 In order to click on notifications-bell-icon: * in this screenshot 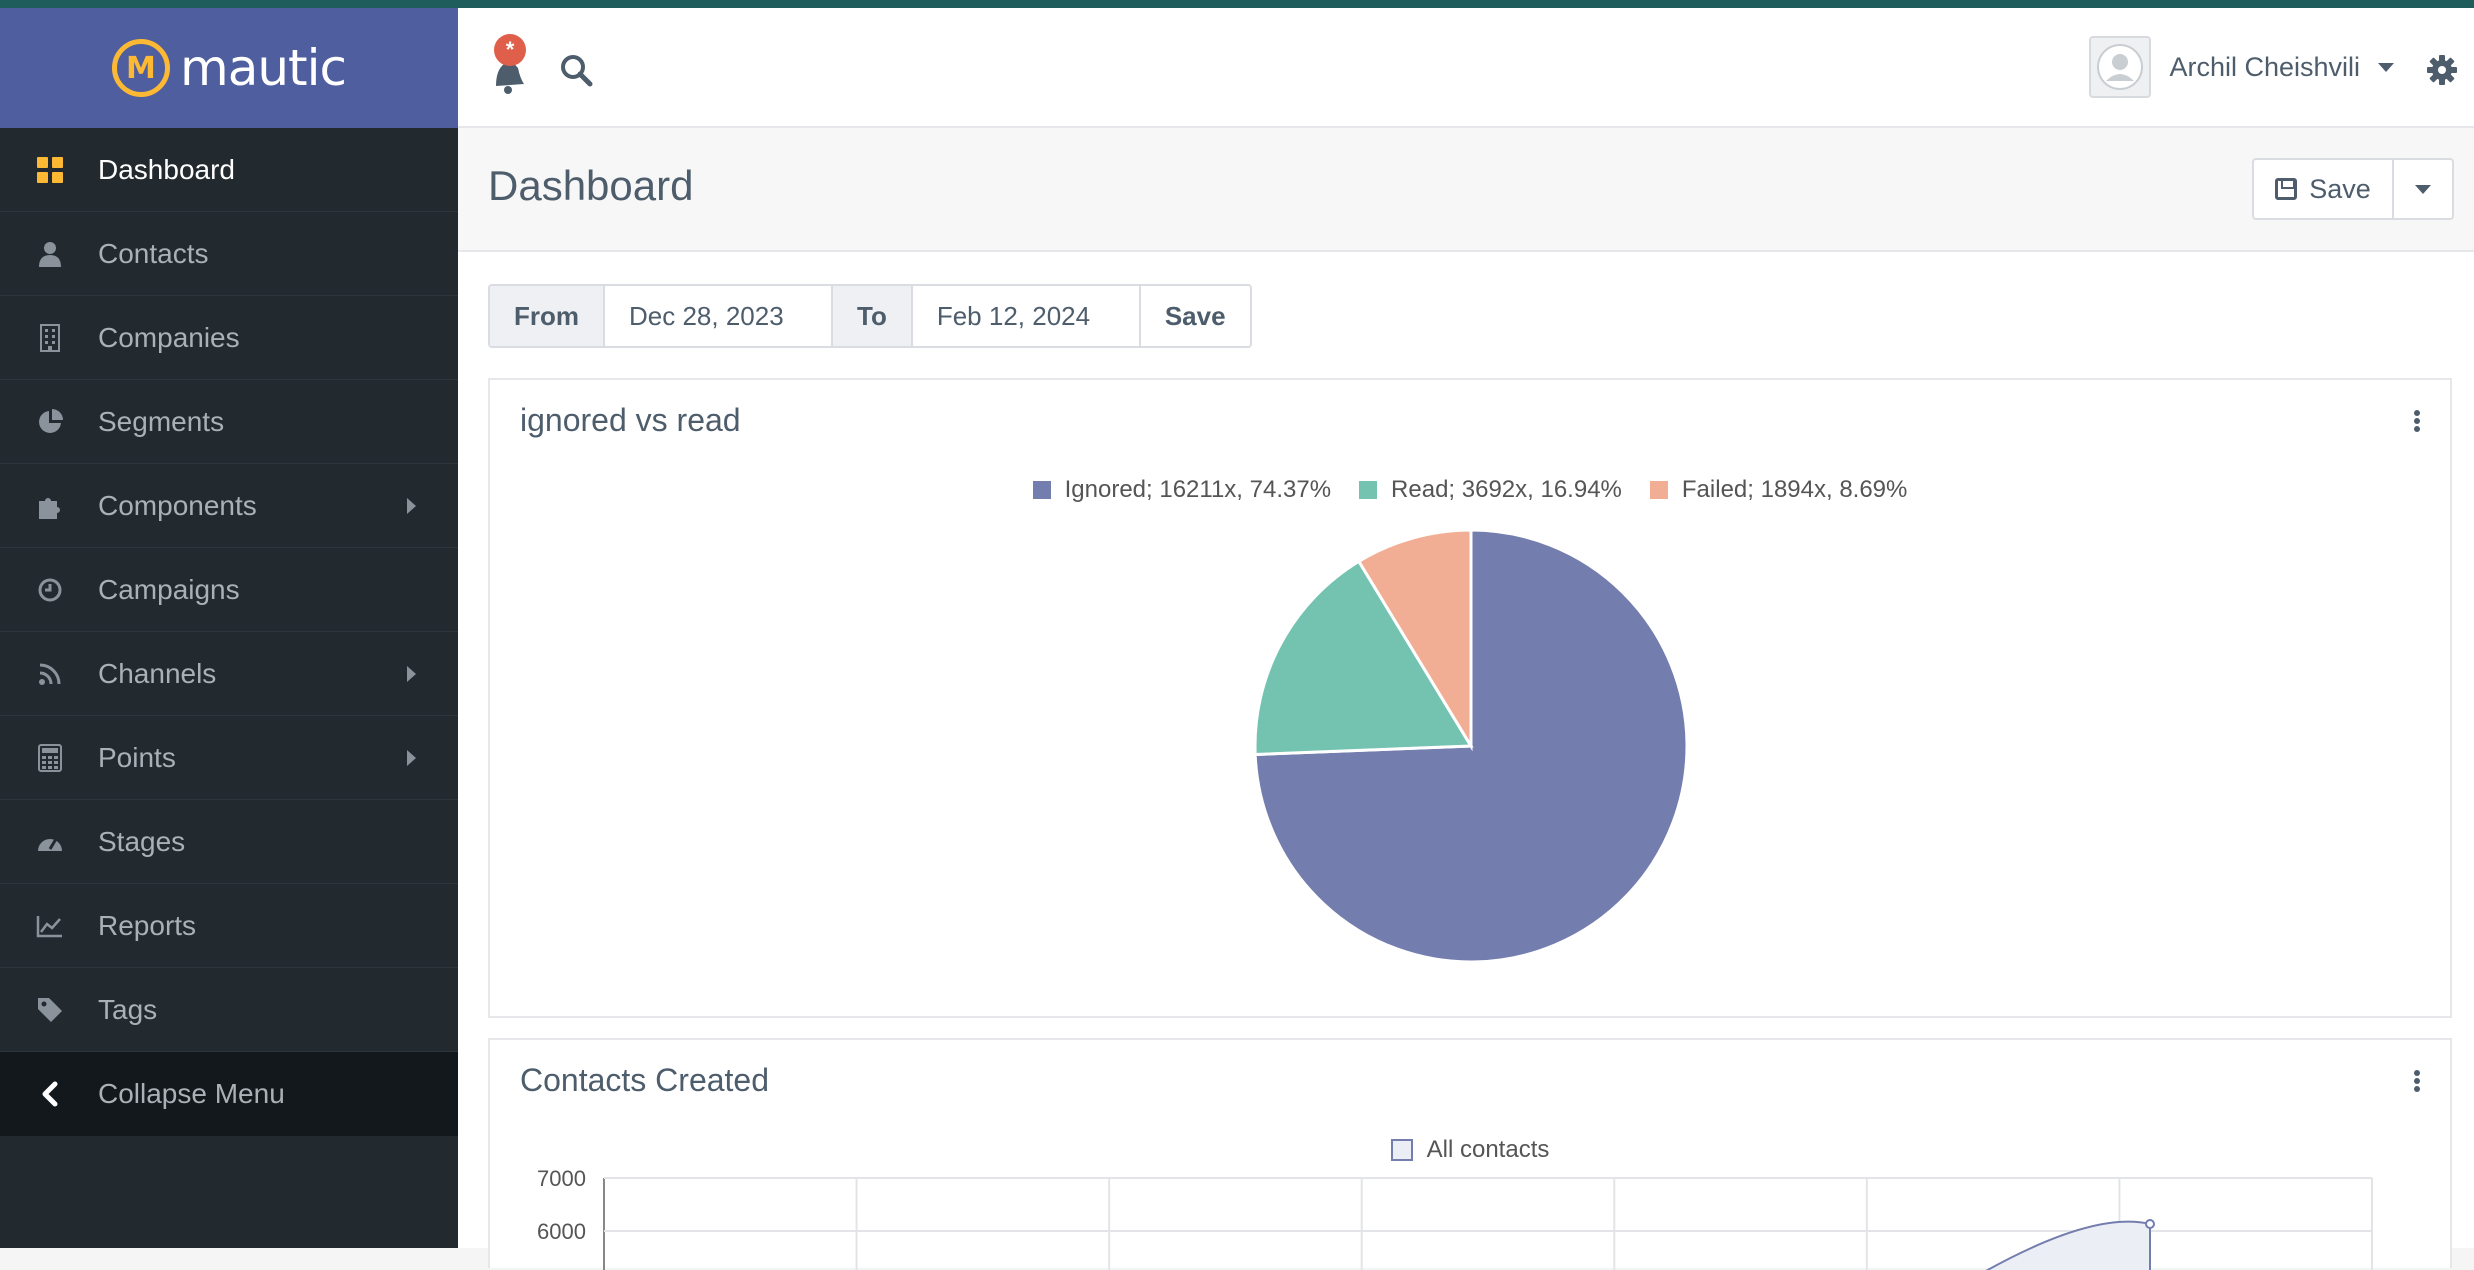, I will do `click(508, 64)`.